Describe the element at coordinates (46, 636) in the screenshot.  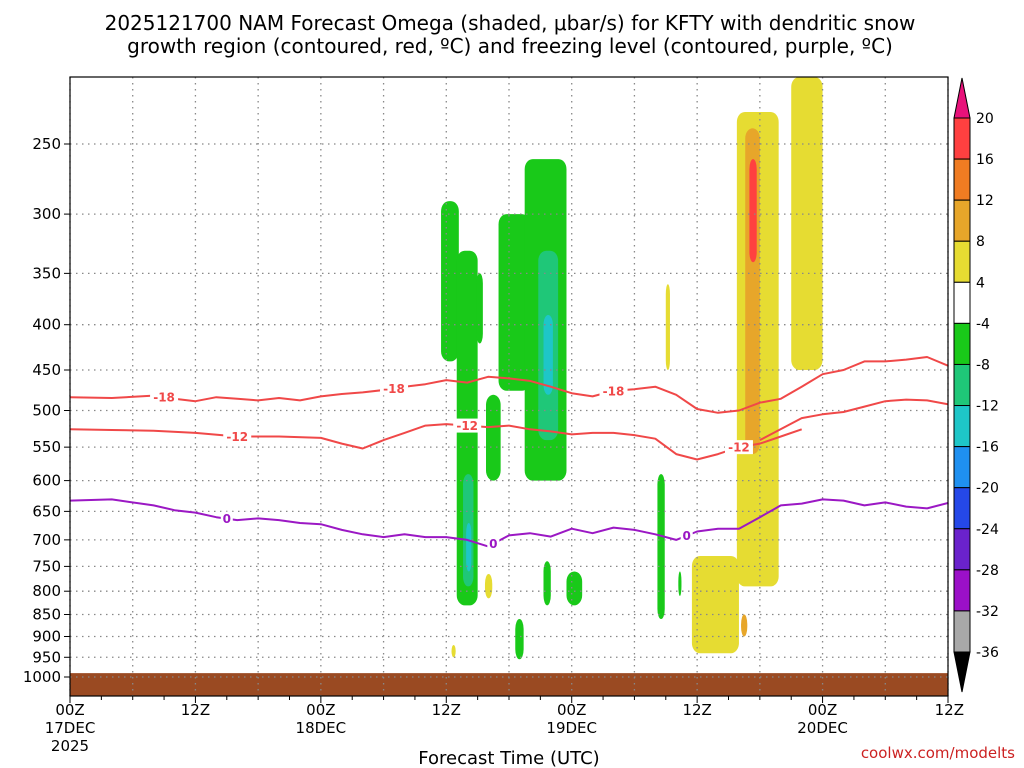
I see `ytick-label-900: 900` at that location.